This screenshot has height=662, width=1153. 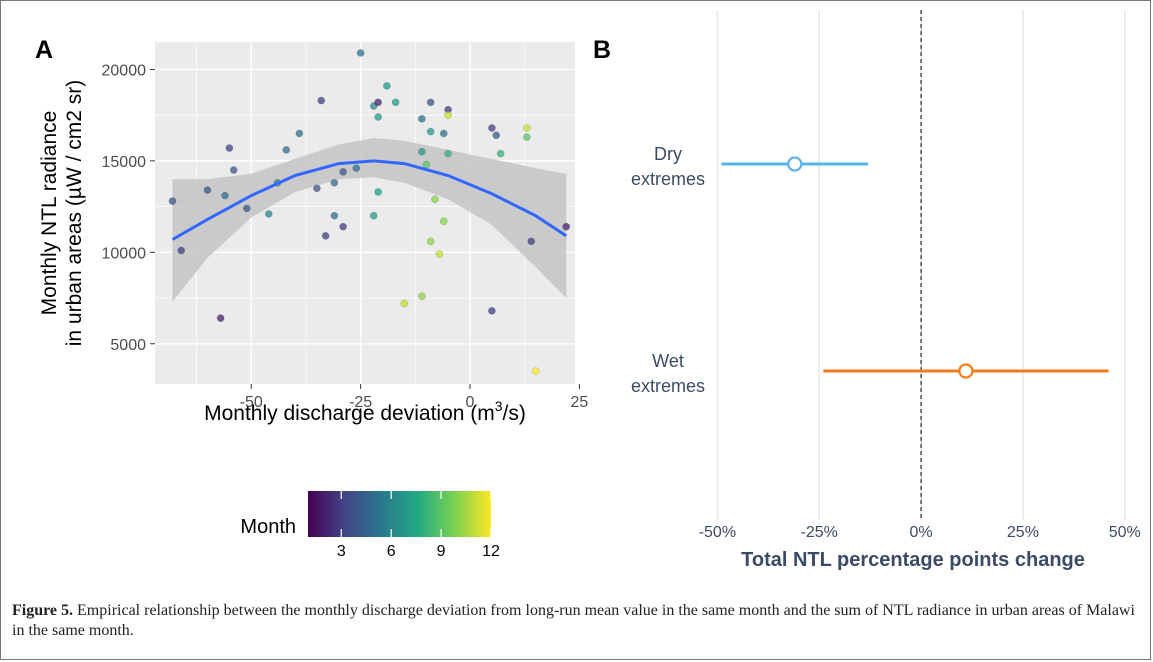 I want to click on b-x-tick-label: 25%, so click(x=1023, y=532).